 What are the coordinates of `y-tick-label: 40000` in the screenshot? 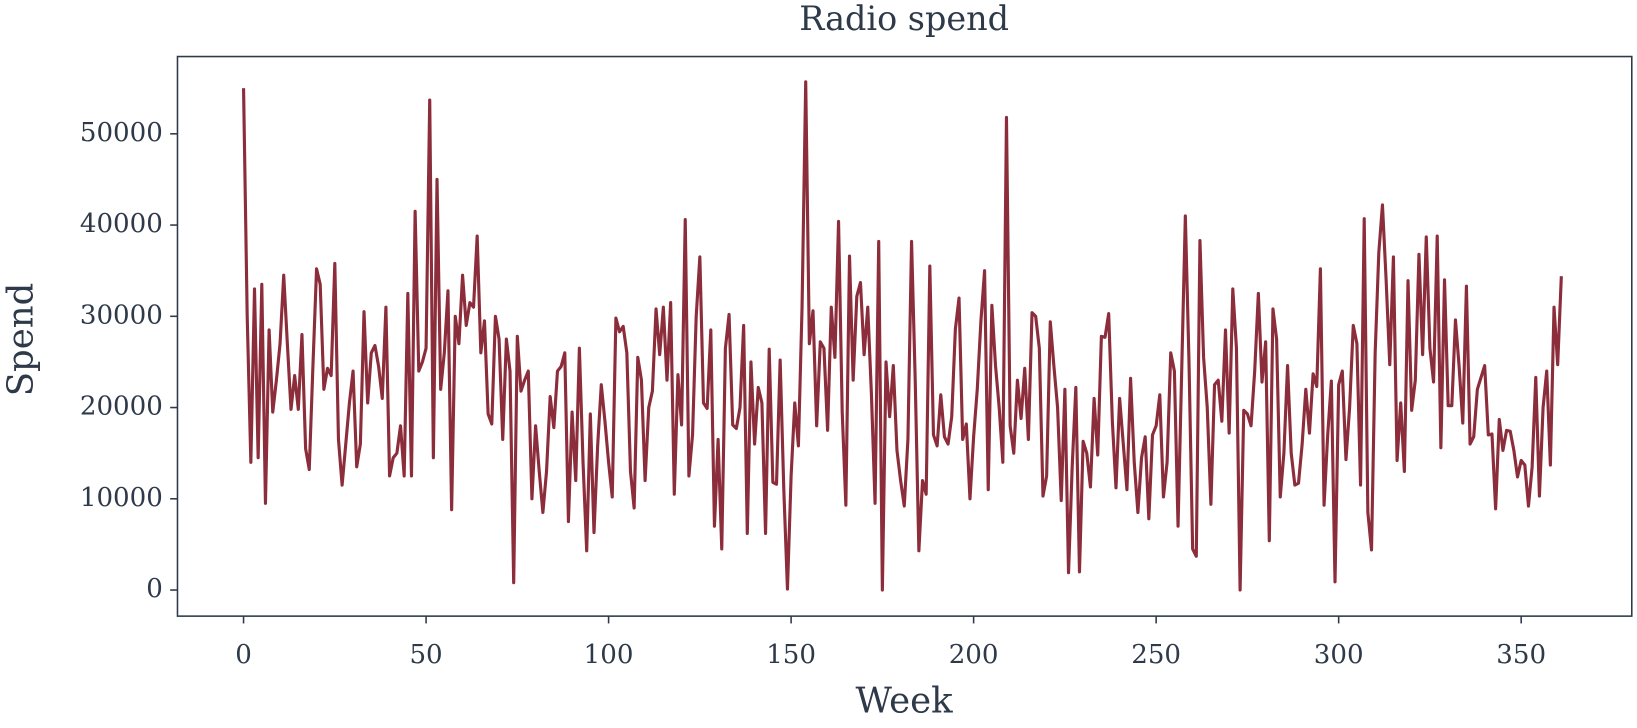 It's located at (121, 224).